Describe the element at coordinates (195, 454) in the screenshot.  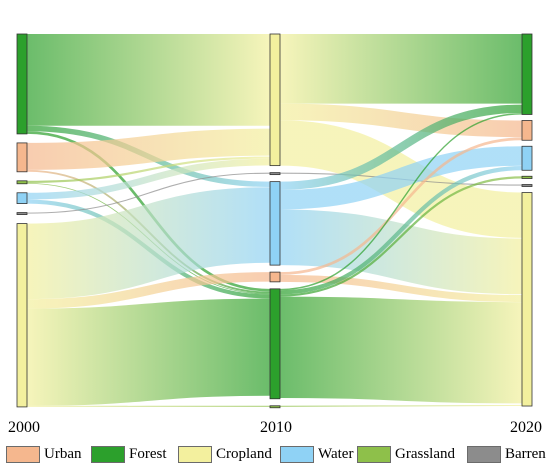
I see `legend-swatch-cropland` at that location.